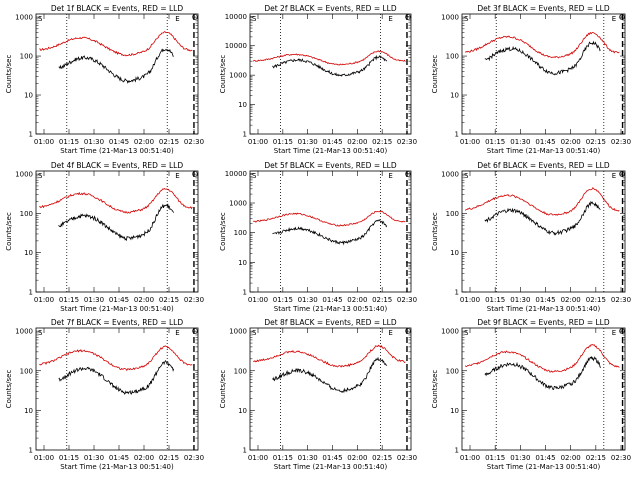 The width and height of the screenshot is (640, 480). I want to click on panel-1-xtick-label: 01:30, so click(94, 142).